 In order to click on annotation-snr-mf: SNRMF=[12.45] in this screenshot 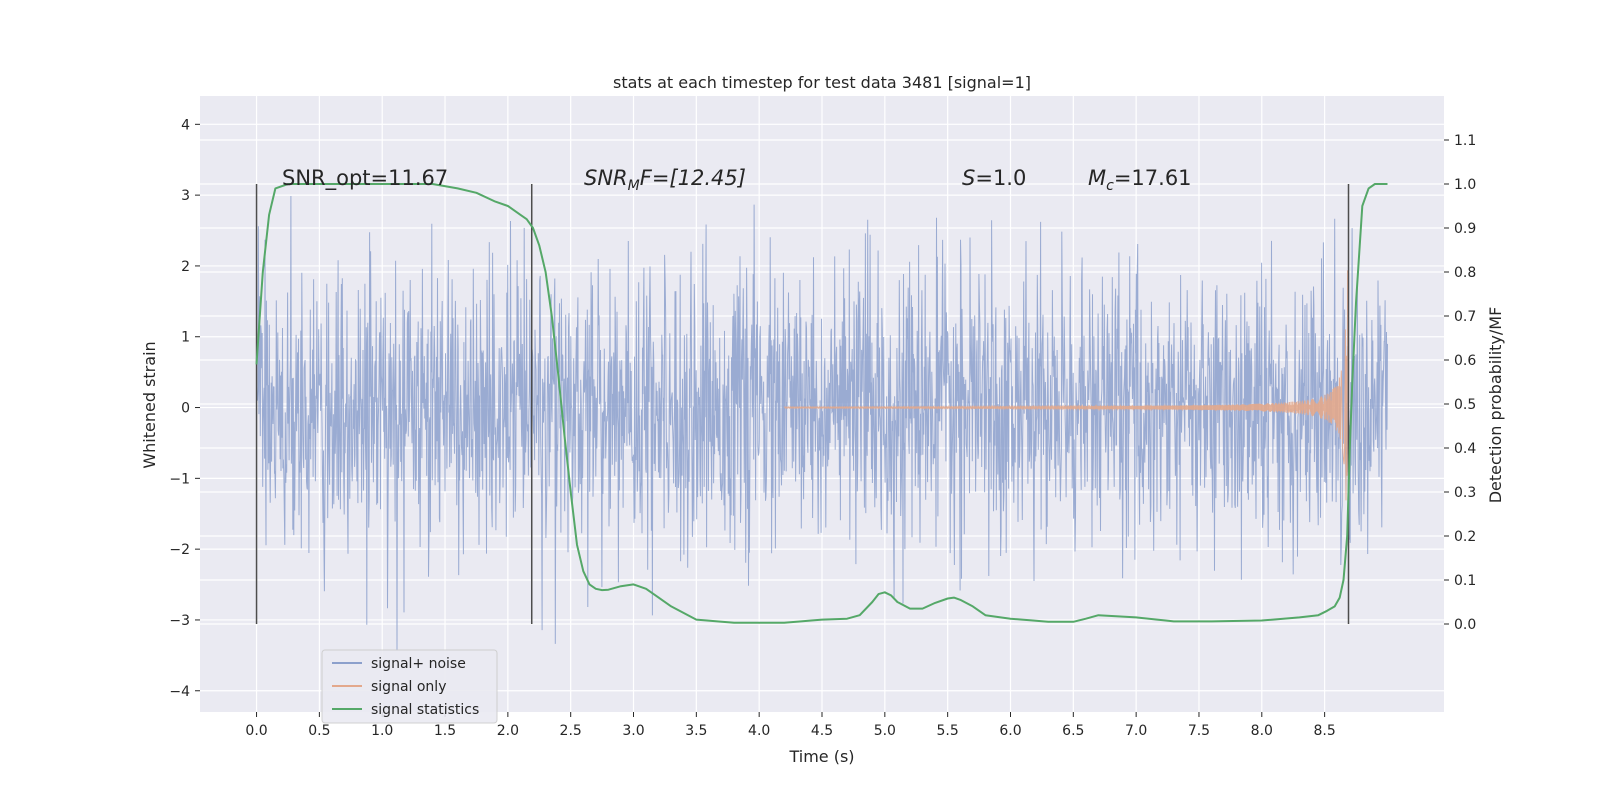, I will do `click(665, 180)`.